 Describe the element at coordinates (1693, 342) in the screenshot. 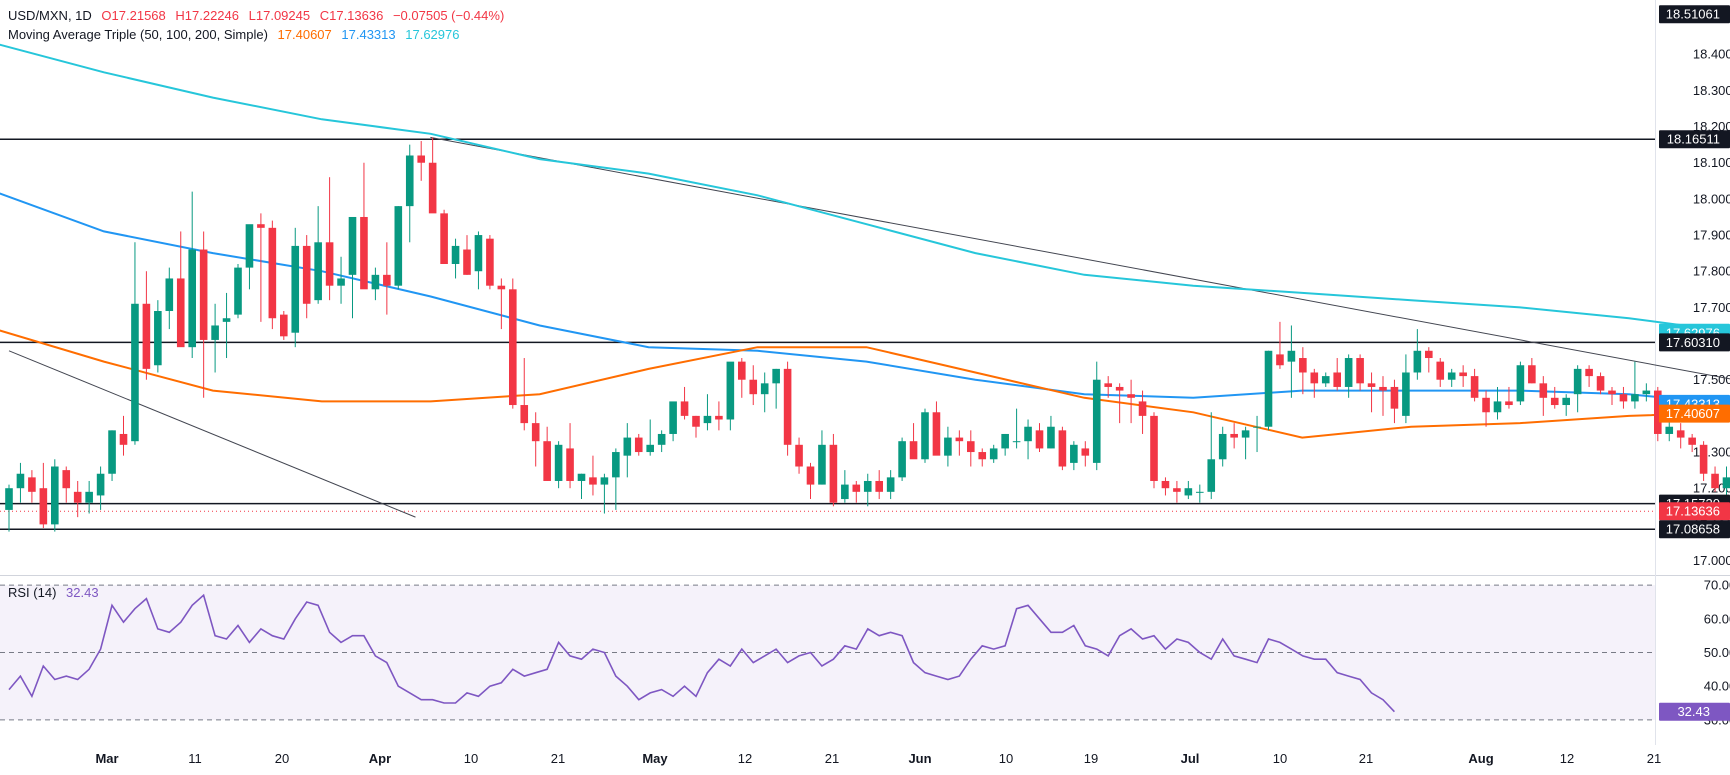

I see `price-label-text: 17.60310` at that location.